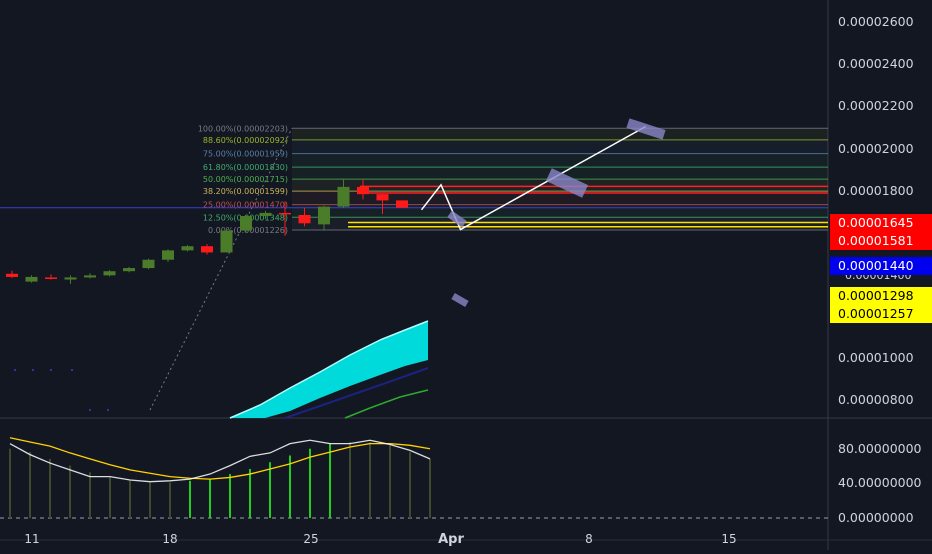  What do you see at coordinates (589, 539) in the screenshot?
I see `time-axis-label: 8` at bounding box center [589, 539].